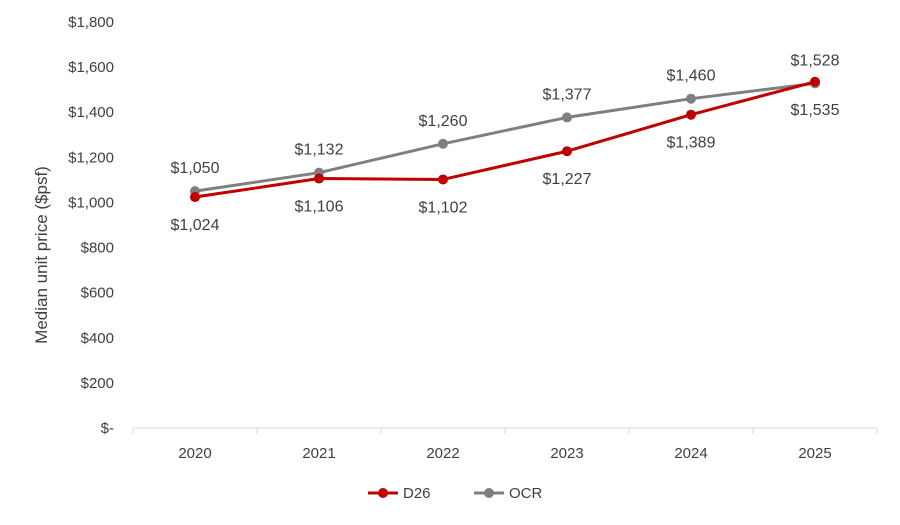  Describe the element at coordinates (97, 248) in the screenshot. I see `y-tick-label: $800` at that location.